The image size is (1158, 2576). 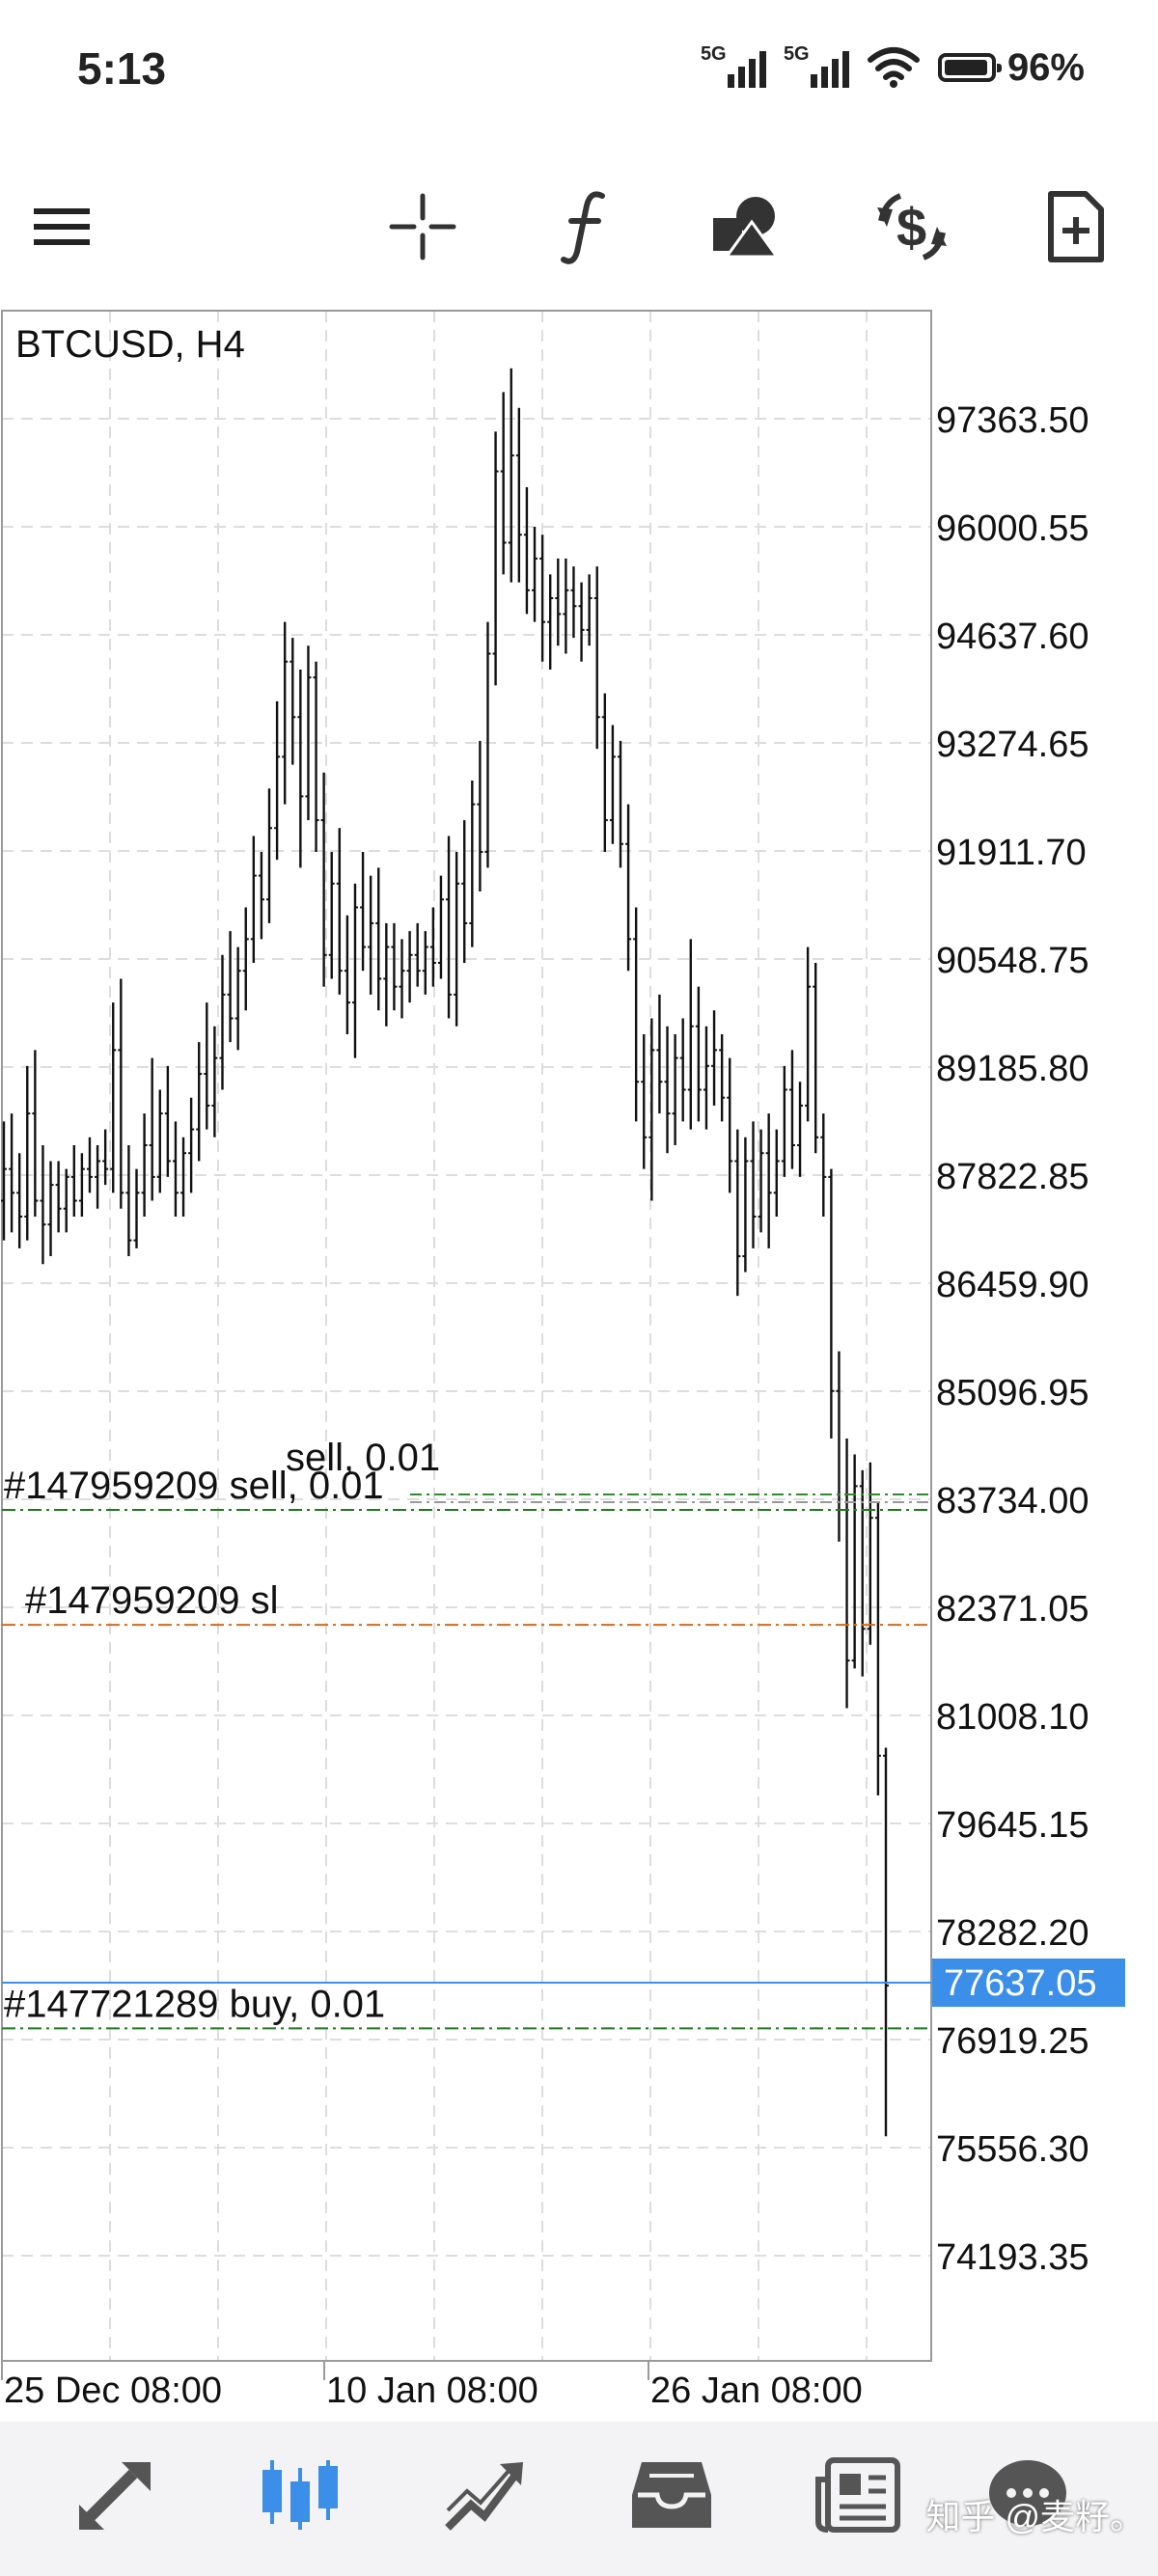 I want to click on price-tick-label: 75556.30, so click(x=1012, y=2149).